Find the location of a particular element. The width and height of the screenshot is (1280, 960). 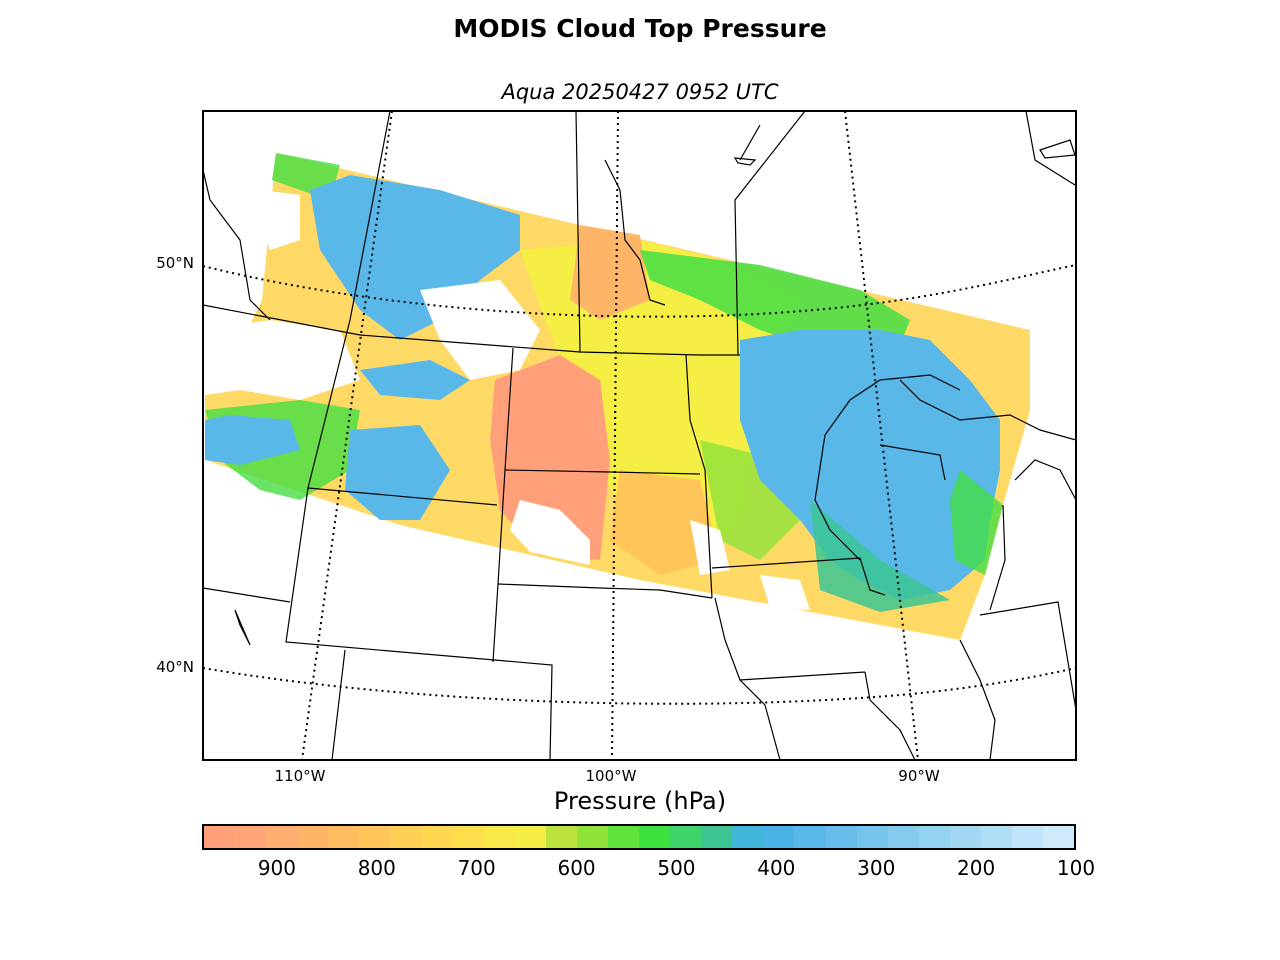

colorbar-tick-label: 200 is located at coordinates (976, 868).